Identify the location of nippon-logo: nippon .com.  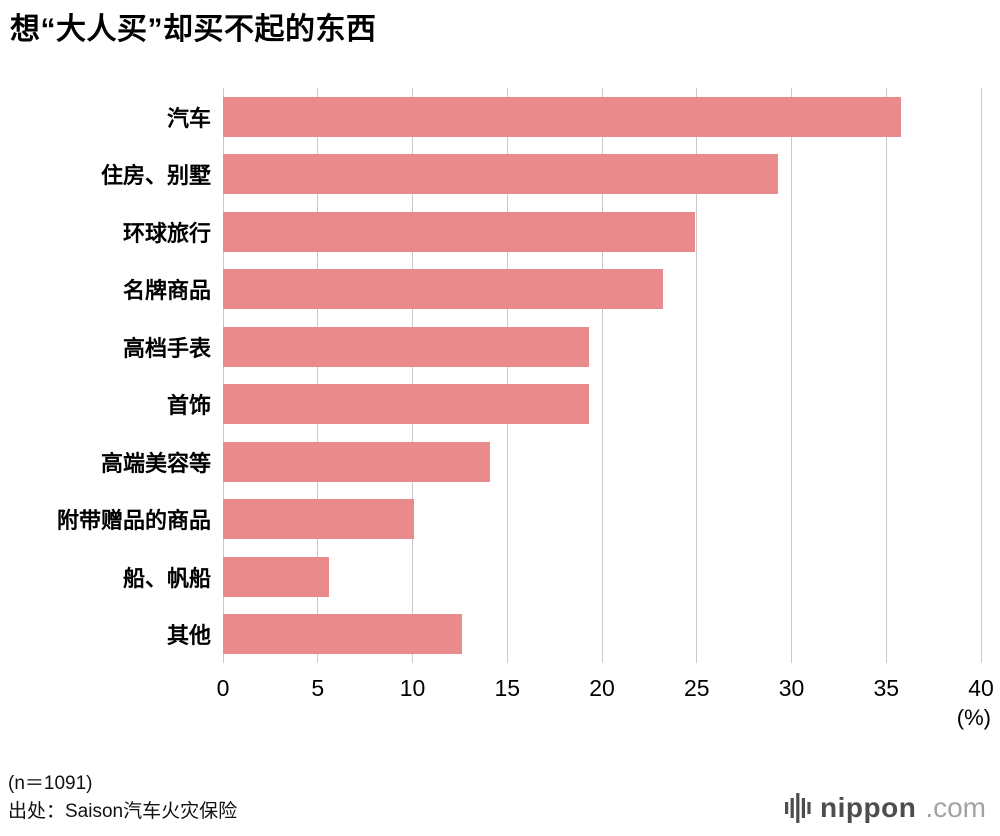
(885, 809).